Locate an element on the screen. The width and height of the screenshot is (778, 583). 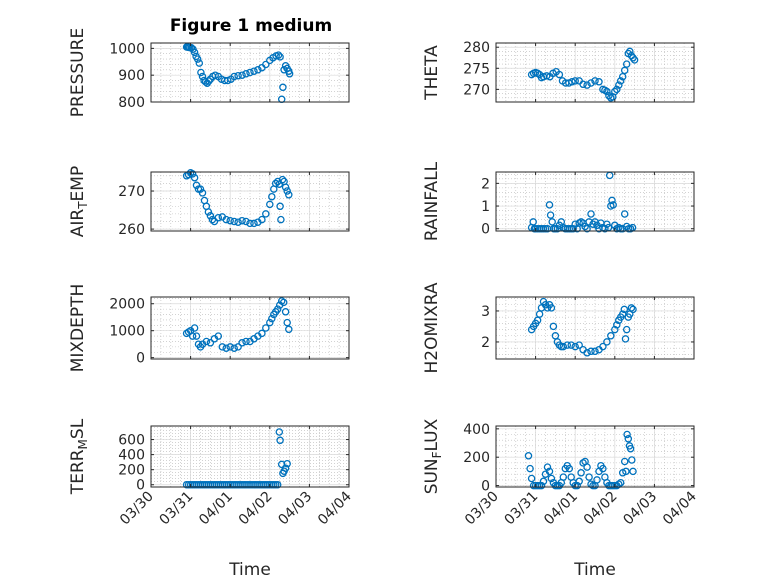
y-axis-label: H2OMIXRA is located at coordinates (432, 327).